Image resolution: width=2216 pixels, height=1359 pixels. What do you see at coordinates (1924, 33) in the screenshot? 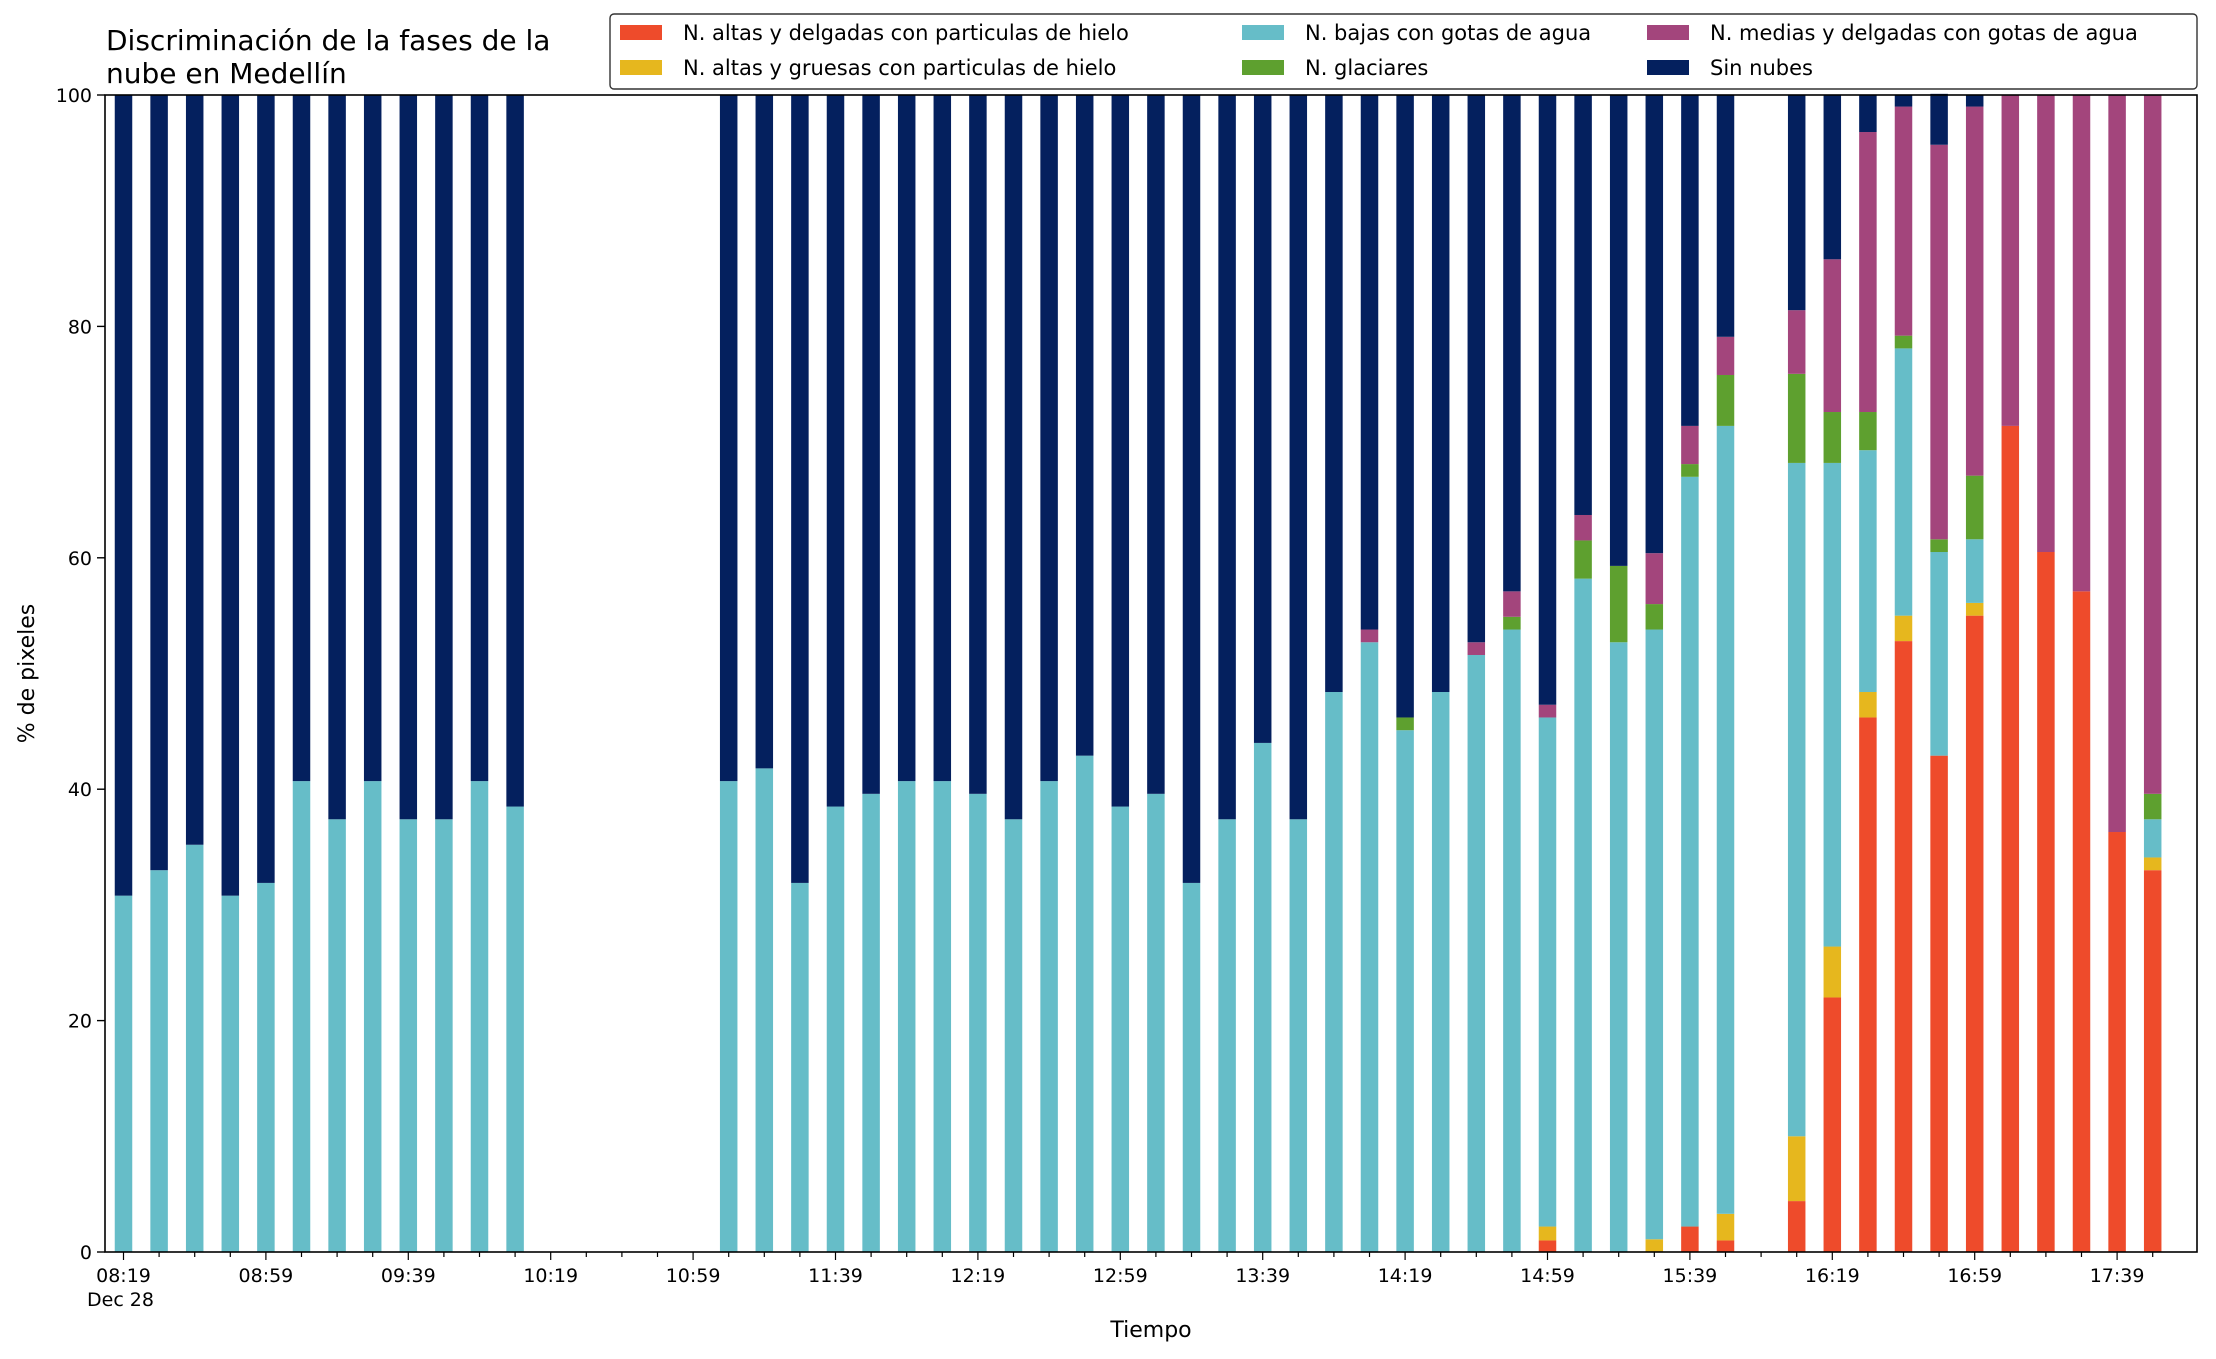
I see `legend-label: N. medias y delgadas con gotas de agua` at bounding box center [1924, 33].